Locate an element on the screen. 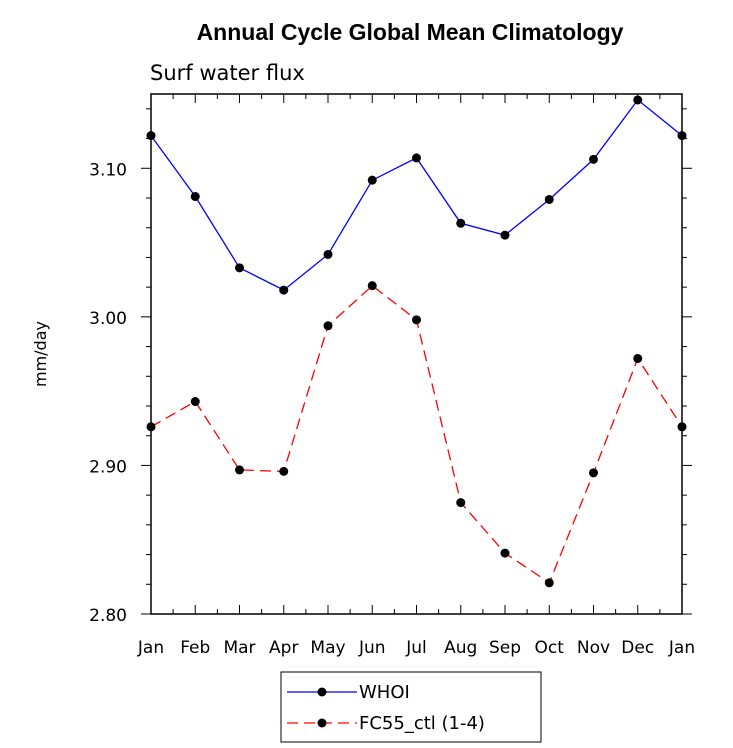  legend-label-fc55: FC55_ctl (1-4) is located at coordinates (422, 723).